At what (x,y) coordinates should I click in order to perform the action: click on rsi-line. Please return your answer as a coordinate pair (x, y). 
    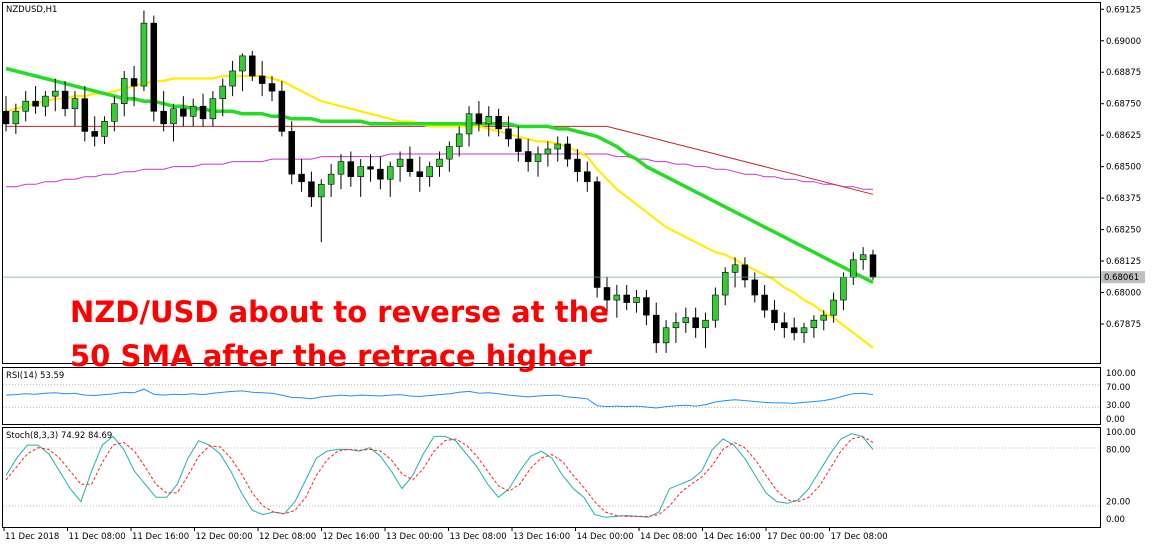
    Looking at the image, I should click on (439, 398).